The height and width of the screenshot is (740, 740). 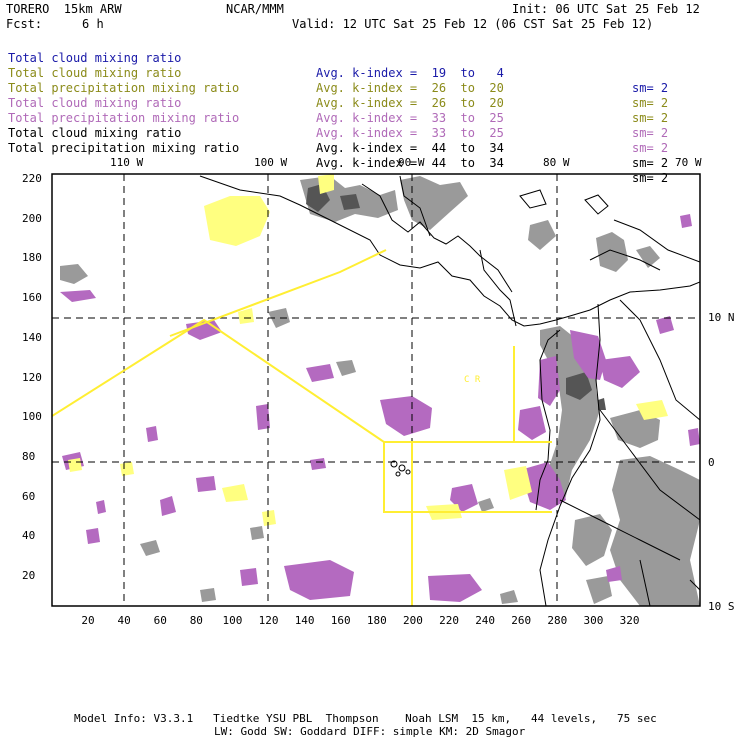 I want to click on init-time: Init: 06 UTC Sat 25 Feb 12, so click(x=606, y=9).